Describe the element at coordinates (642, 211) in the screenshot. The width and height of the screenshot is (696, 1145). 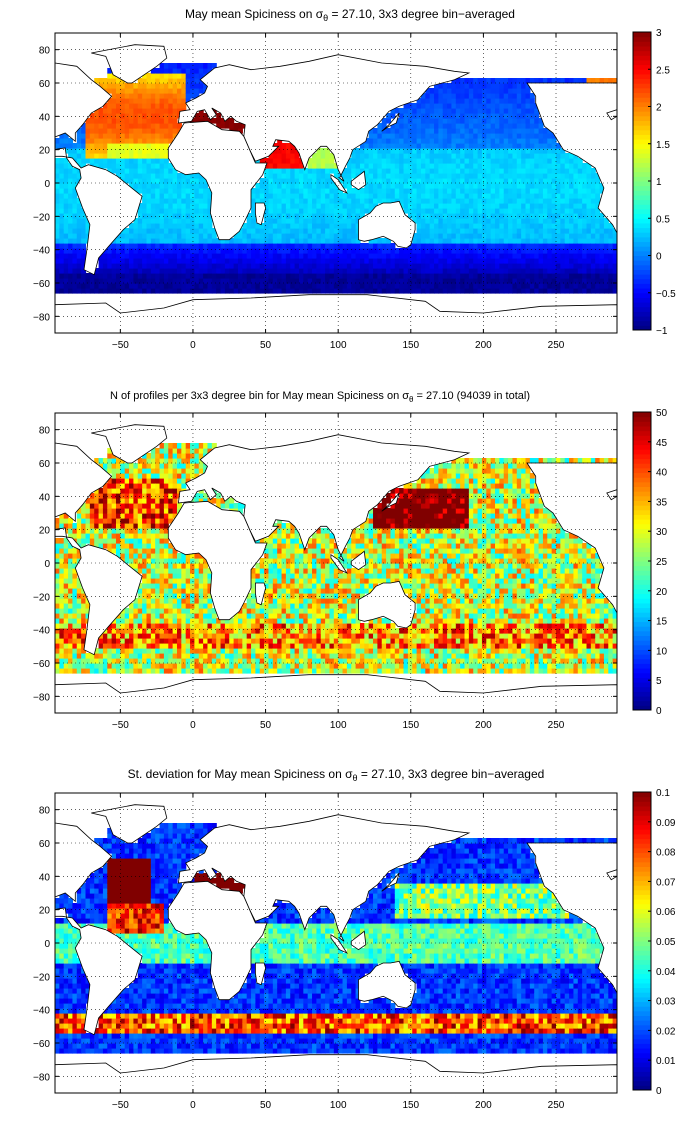
I see `colorbar-swatch` at that location.